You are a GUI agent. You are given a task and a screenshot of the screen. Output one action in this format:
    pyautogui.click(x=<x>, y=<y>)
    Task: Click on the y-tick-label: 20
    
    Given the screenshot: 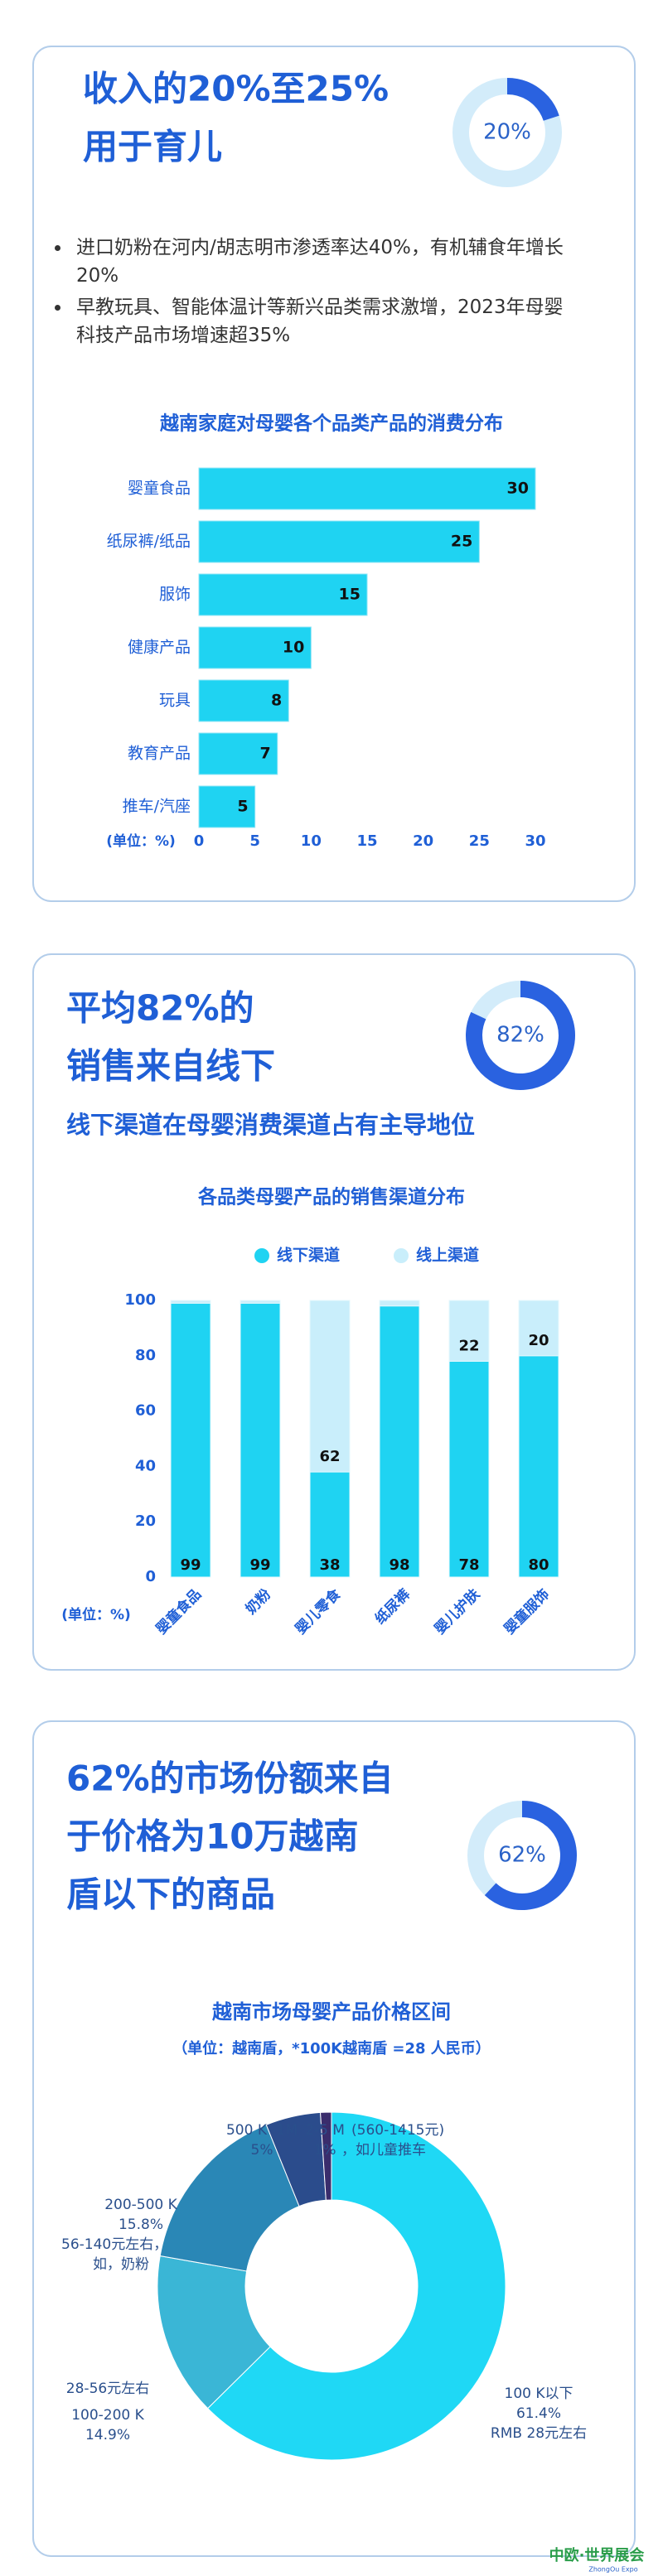 What is the action you would take?
    pyautogui.click(x=145, y=1521)
    